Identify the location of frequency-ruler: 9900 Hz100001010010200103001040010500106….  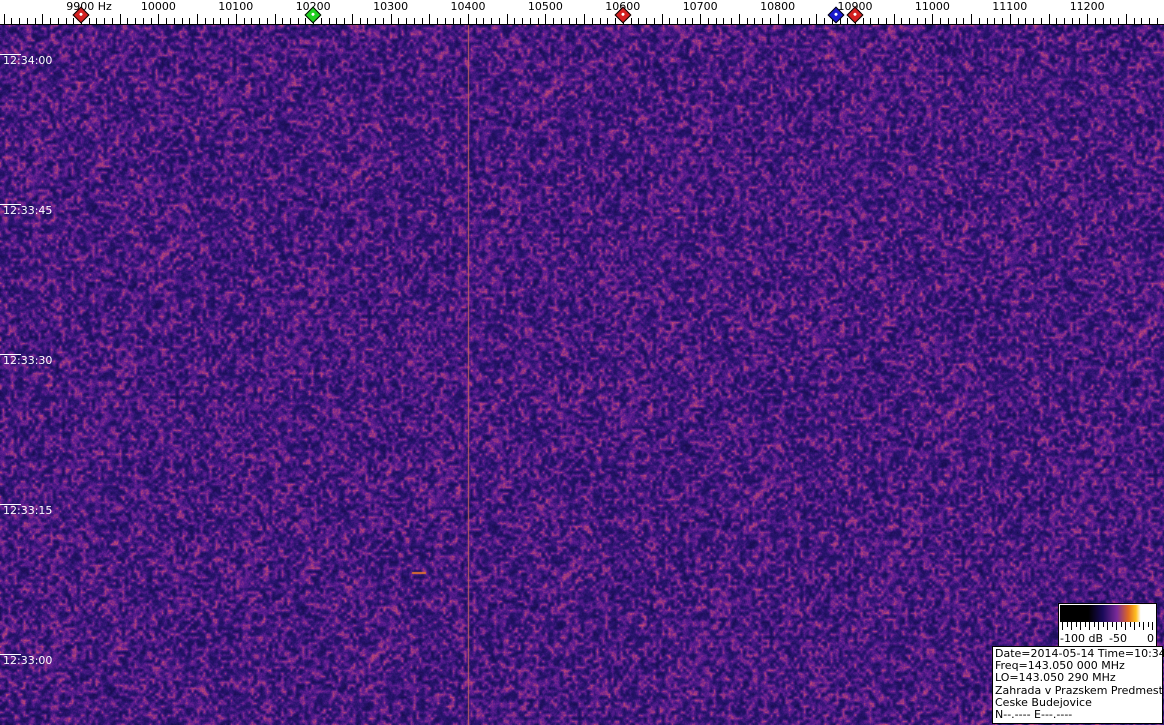
(582, 12).